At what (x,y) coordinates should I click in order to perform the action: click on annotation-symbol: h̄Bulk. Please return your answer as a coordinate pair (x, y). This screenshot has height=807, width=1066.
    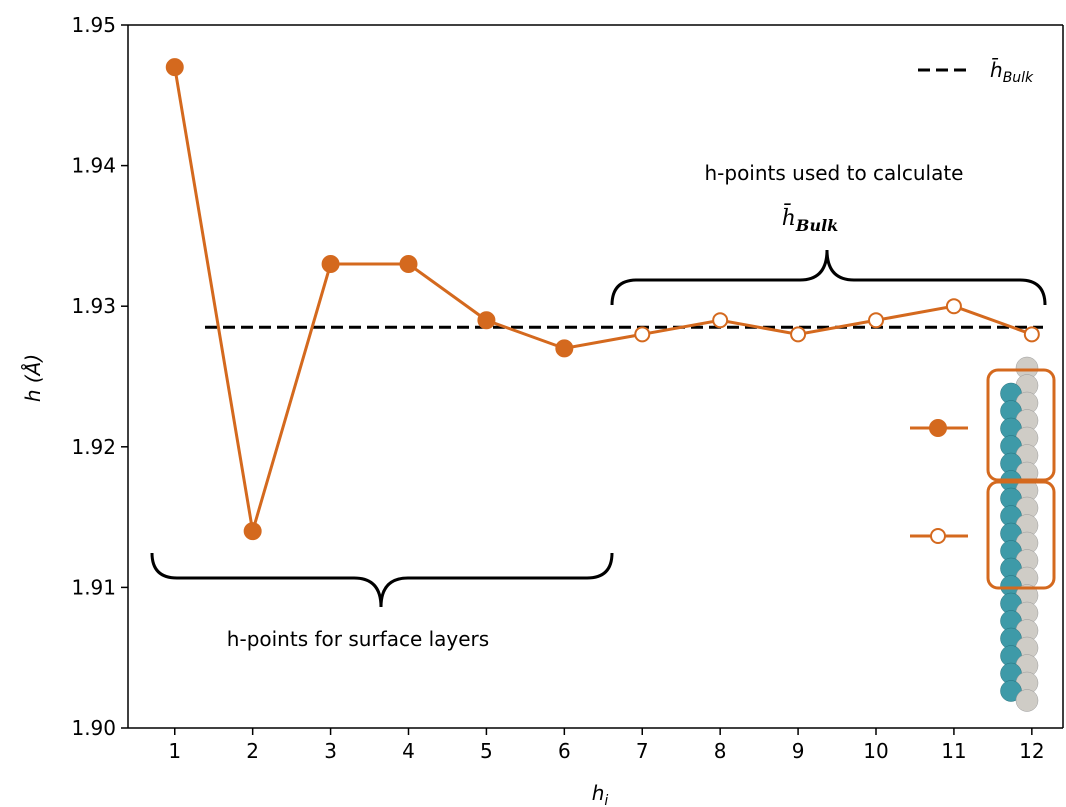
    Looking at the image, I should click on (810, 219).